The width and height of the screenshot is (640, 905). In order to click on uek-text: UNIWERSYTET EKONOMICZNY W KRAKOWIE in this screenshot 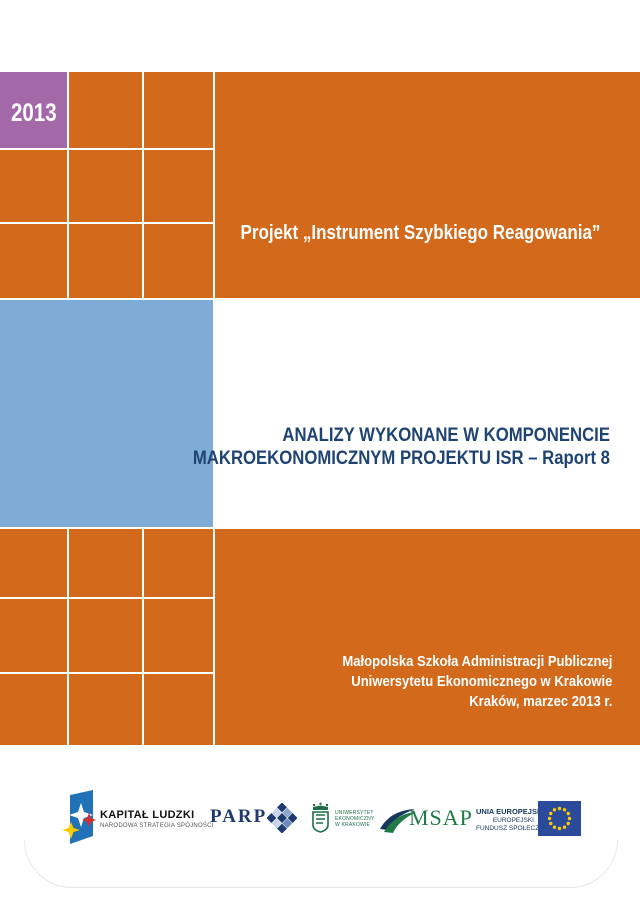, I will do `click(354, 819)`.